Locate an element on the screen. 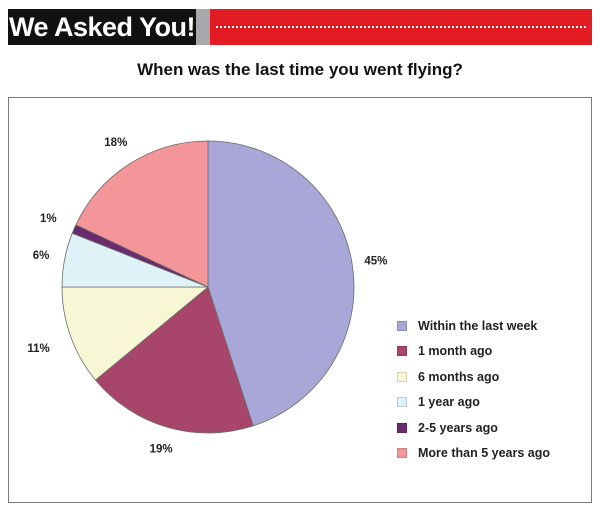 The image size is (600, 510). pie-value-label-6: 18% is located at coordinates (115, 143).